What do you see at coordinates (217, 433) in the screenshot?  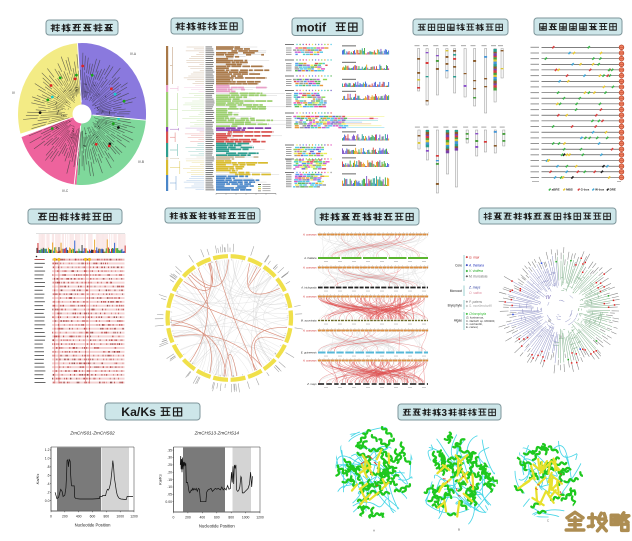 I see `svg-text: ZmCHS13-ZmCHS14` at bounding box center [217, 433].